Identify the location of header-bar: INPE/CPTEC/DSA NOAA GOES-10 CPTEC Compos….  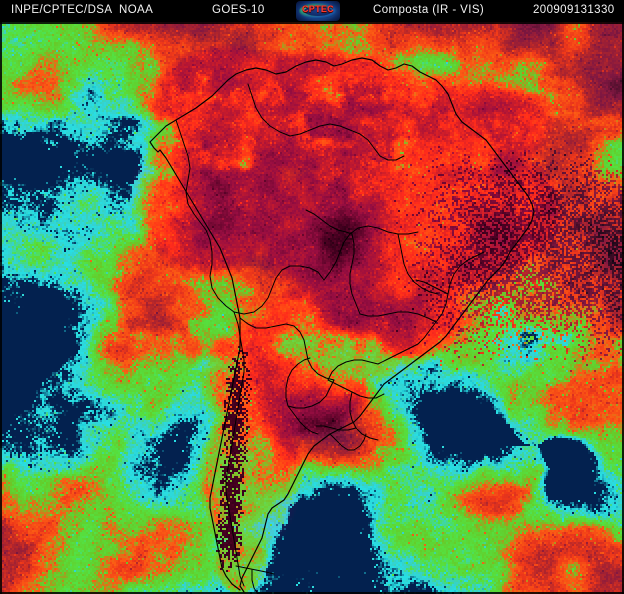
(312, 11).